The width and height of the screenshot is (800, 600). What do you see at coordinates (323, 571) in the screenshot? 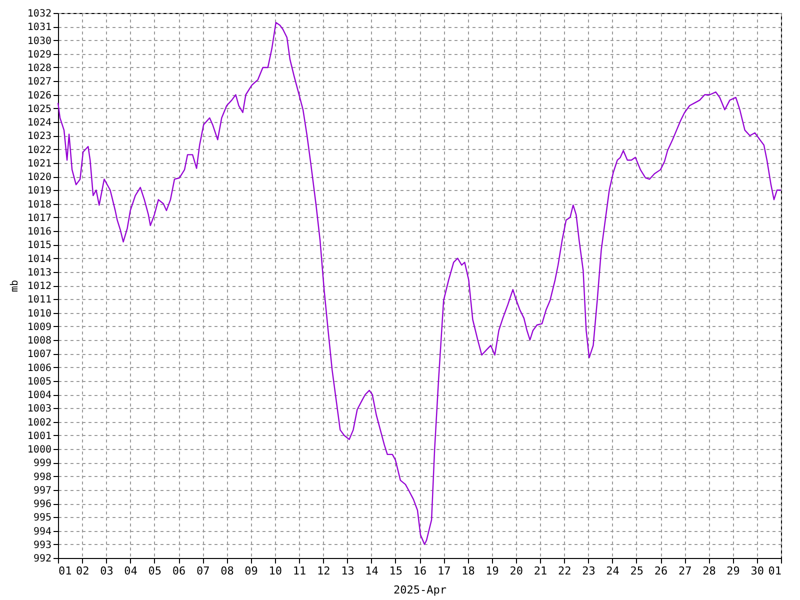
I see `x-tick-label: 12` at bounding box center [323, 571].